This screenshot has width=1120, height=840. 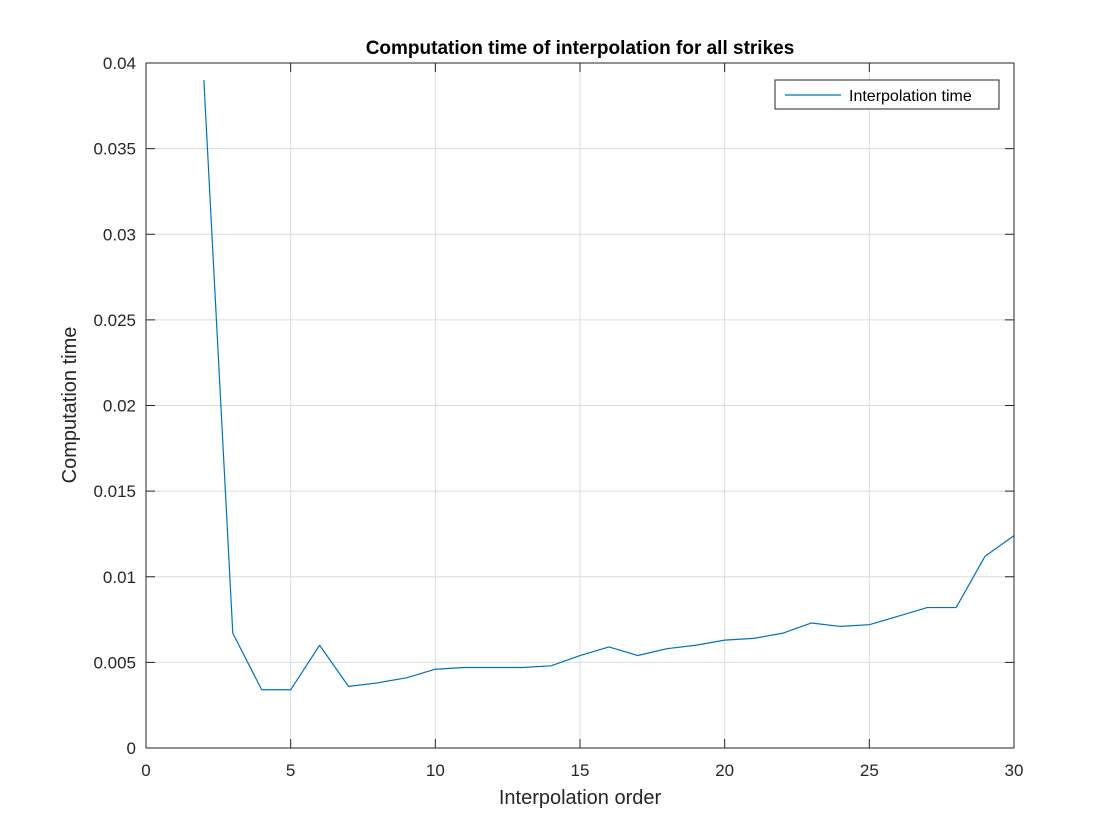 I want to click on y-tick-label: 0.035, so click(x=114, y=149).